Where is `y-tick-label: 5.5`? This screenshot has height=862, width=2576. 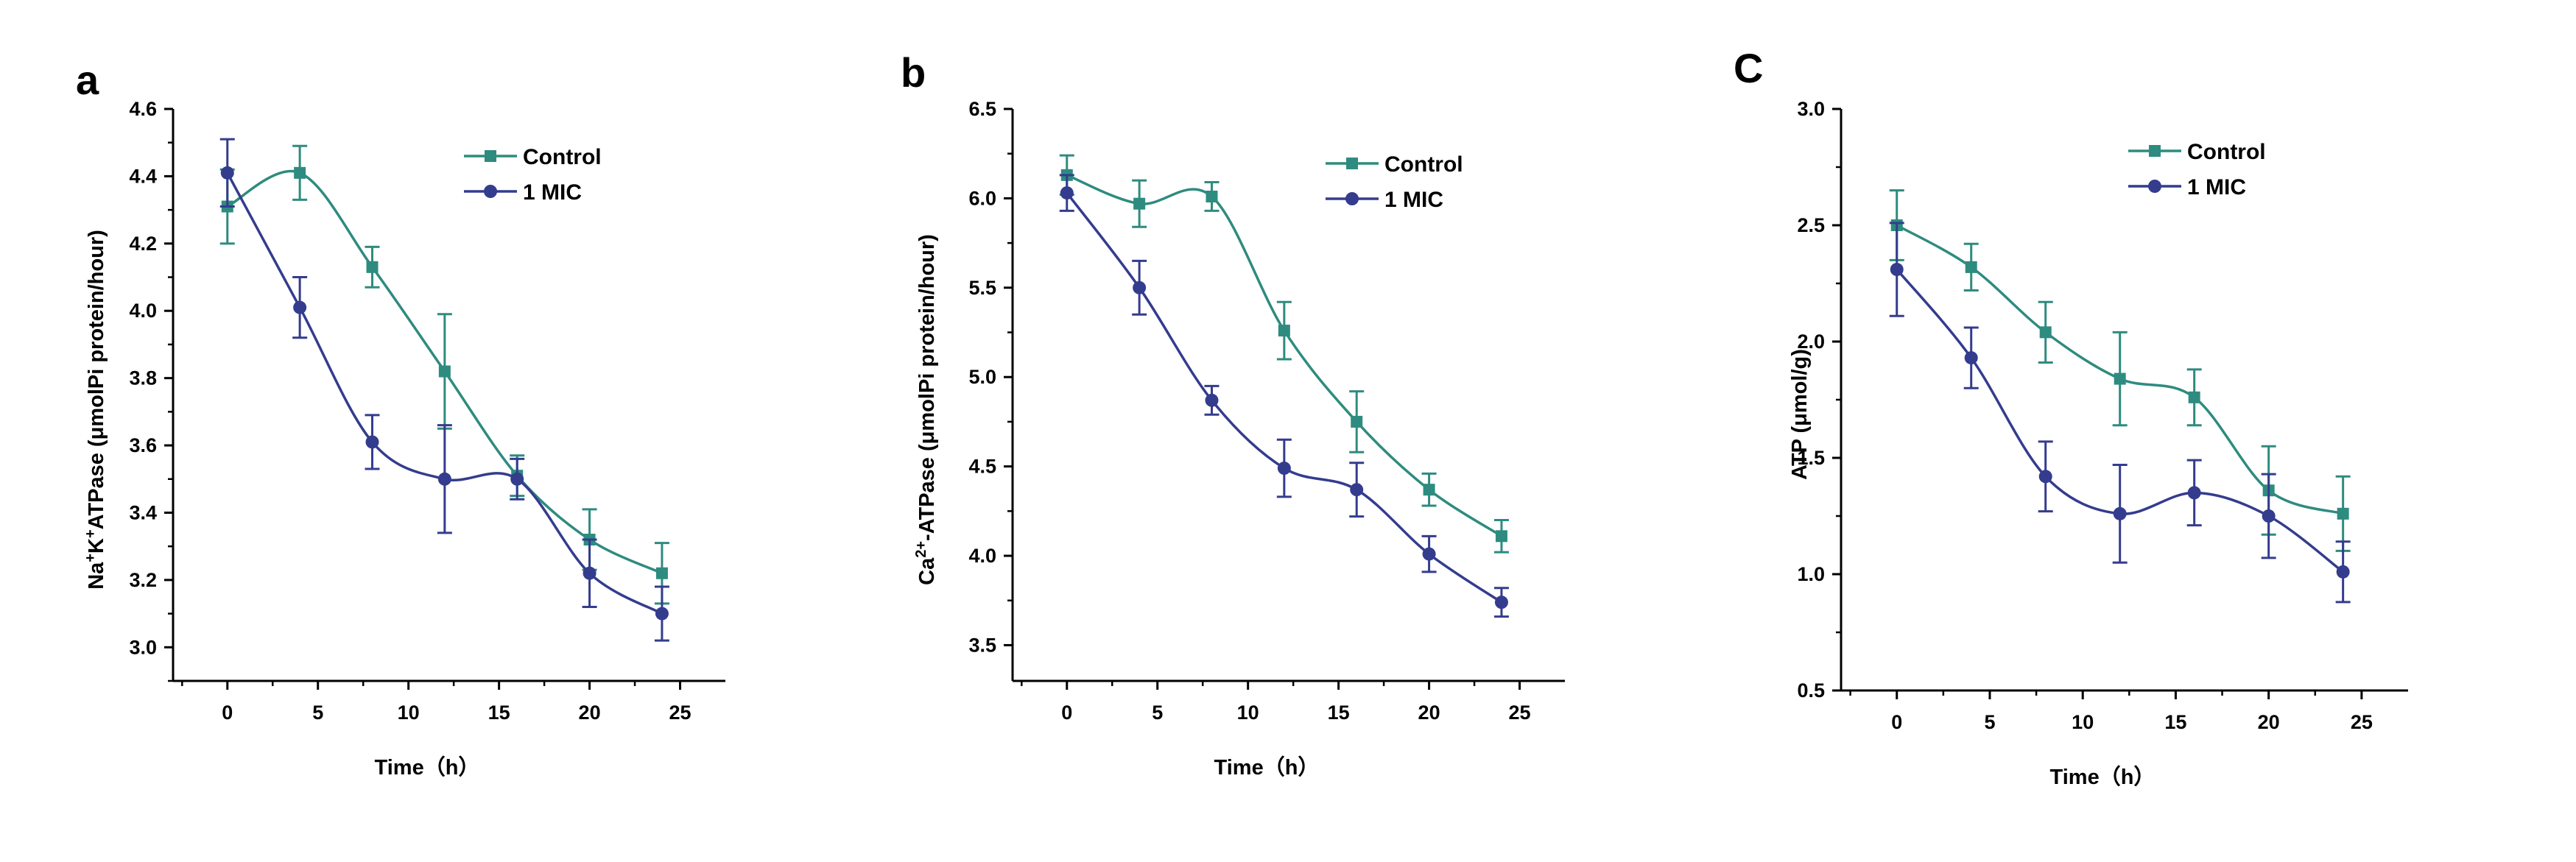
y-tick-label: 5.5 is located at coordinates (982, 288).